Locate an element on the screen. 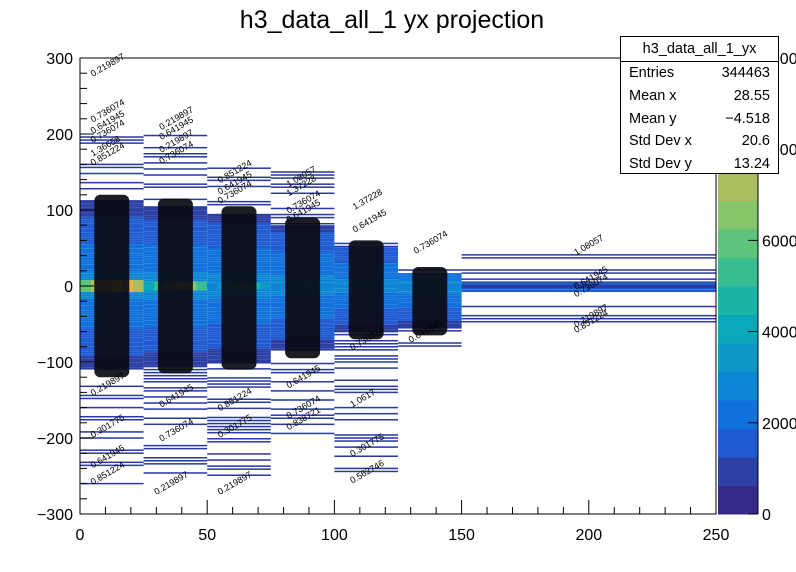 The height and width of the screenshot is (572, 796). y-tick-label: −100 is located at coordinates (55, 363).